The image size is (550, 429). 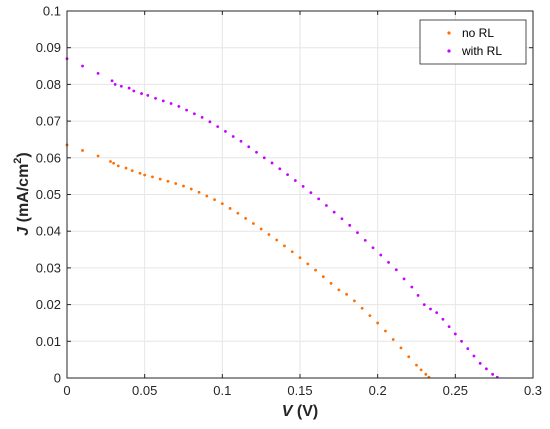 What do you see at coordinates (48, 121) in the screenshot?
I see `y-tick-label: 0.07` at bounding box center [48, 121].